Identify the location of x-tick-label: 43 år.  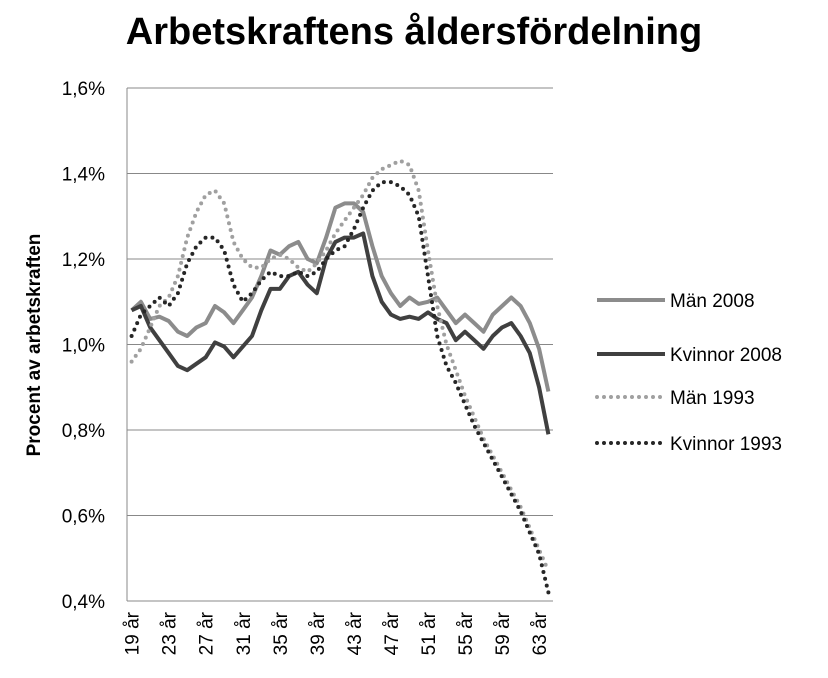
(355, 633).